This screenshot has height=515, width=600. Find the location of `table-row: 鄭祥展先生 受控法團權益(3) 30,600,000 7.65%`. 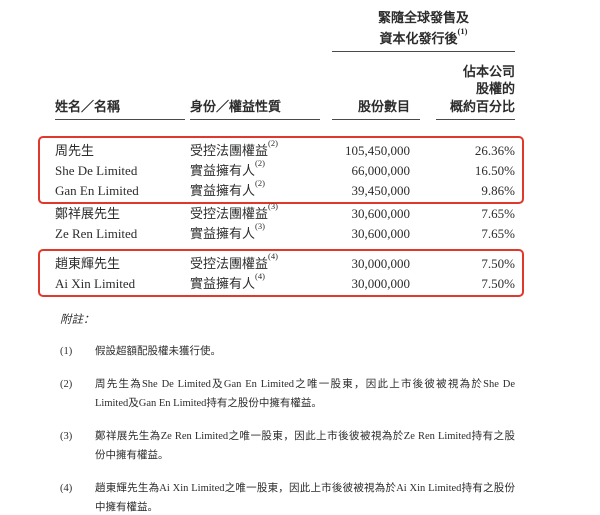

table-row: 鄭祥展先生 受控法團權益(3) 30,600,000 7.65% is located at coordinates (285, 212).